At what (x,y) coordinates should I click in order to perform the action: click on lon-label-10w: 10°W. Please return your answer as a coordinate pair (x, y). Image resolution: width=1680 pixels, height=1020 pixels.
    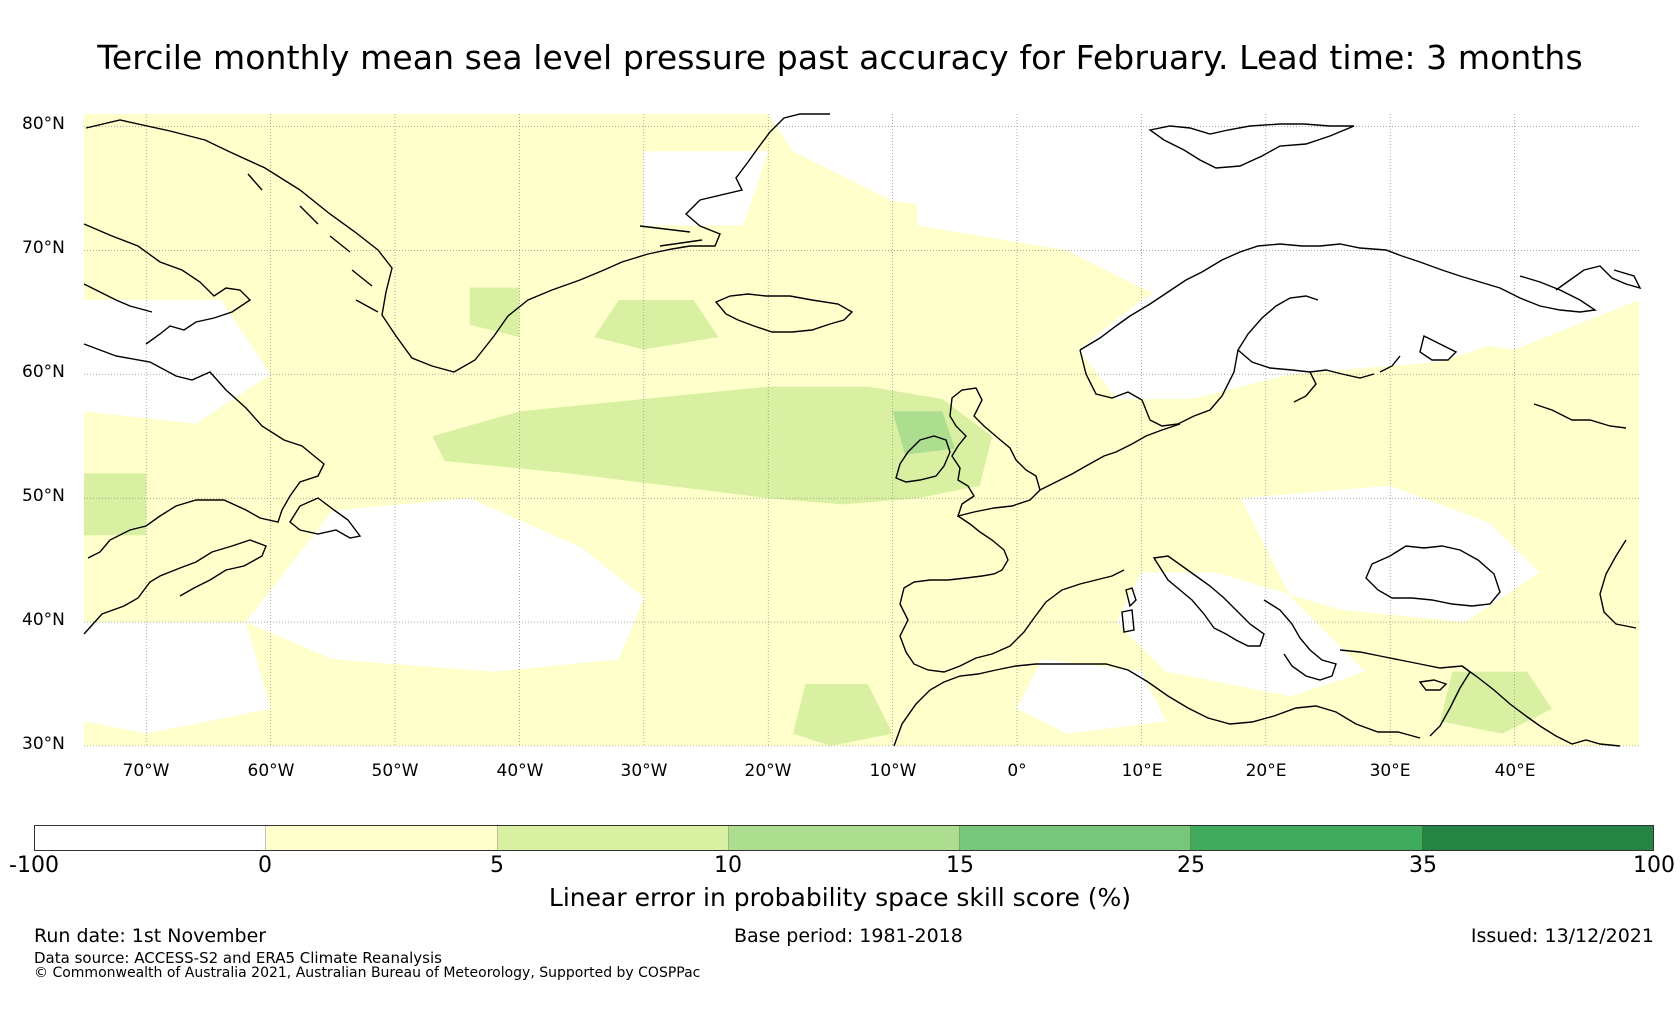
    Looking at the image, I should click on (893, 771).